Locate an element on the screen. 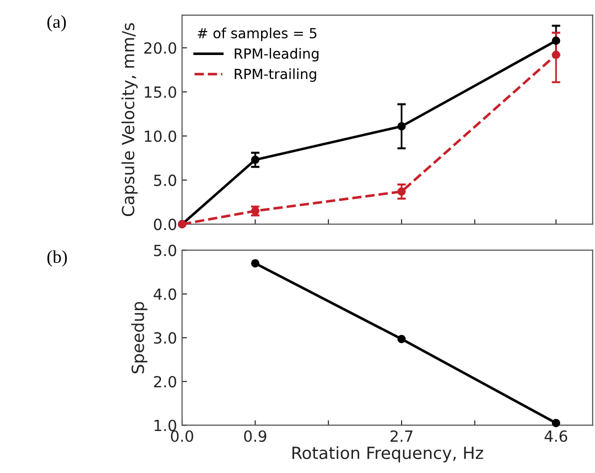  x-tick-label: 2.7 is located at coordinates (401, 436).